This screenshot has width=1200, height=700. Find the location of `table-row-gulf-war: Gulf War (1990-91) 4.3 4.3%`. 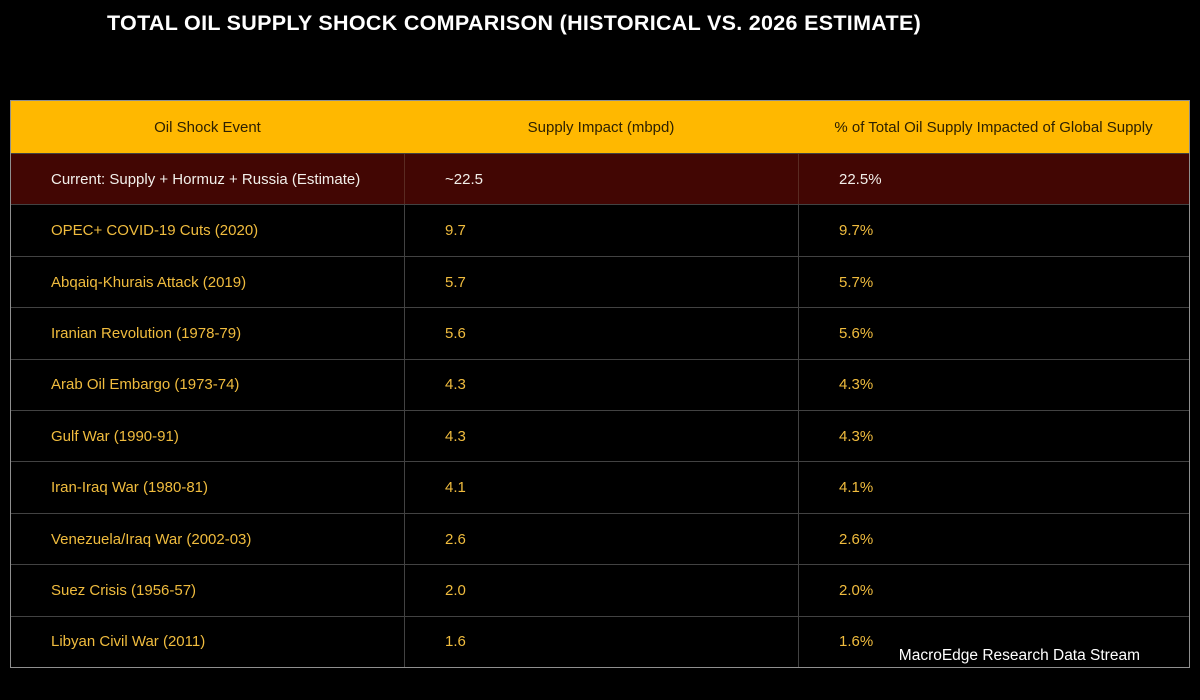

table-row-gulf-war: Gulf War (1990-91) 4.3 4.3% is located at coordinates (600, 436).